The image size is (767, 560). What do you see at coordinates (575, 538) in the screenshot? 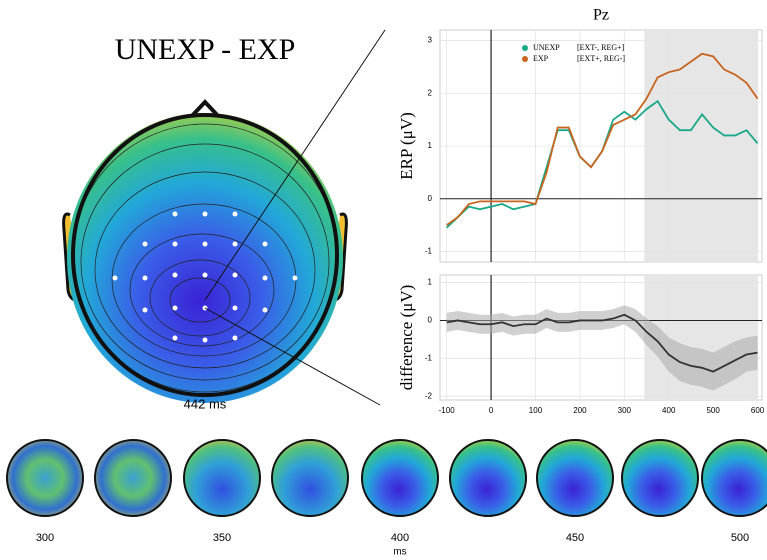
I see `time-tick-label: 450` at bounding box center [575, 538].